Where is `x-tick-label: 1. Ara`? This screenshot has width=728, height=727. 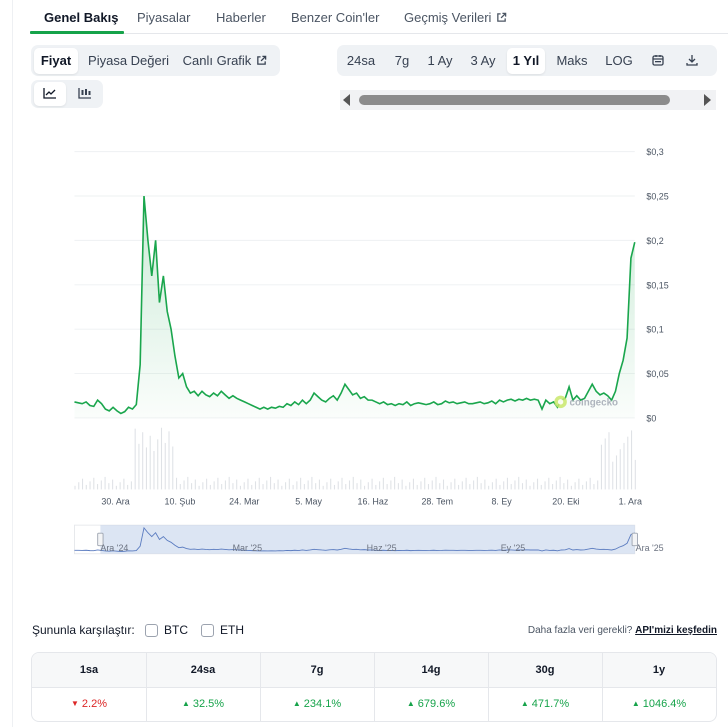 x-tick-label: 1. Ara is located at coordinates (630, 502).